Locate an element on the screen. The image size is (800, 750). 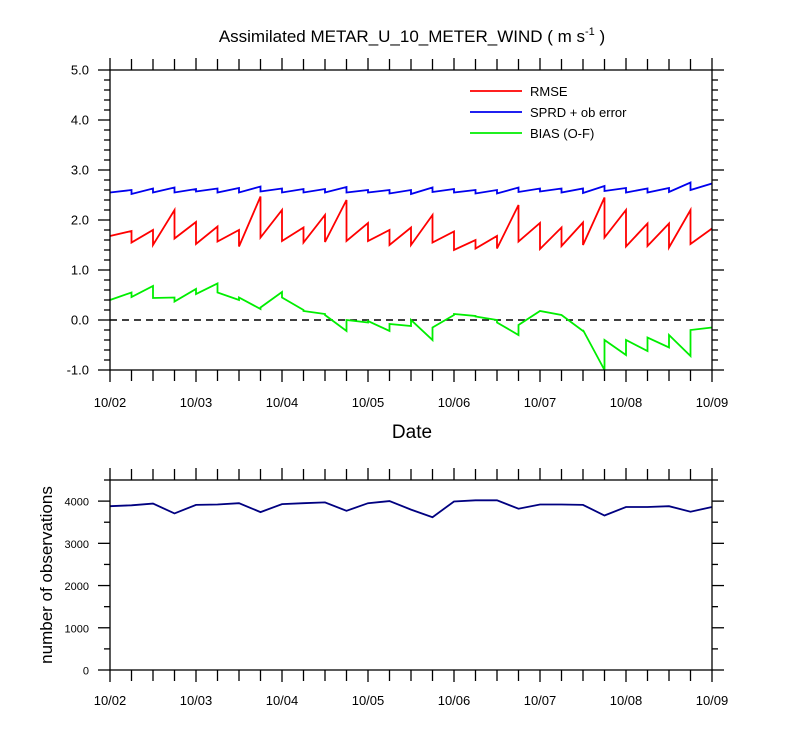
top-x-tick-labels: 10/02 10/03 10/04 10/05 10/06 10/07 10/08 10/09 is located at coordinates (411, 402).